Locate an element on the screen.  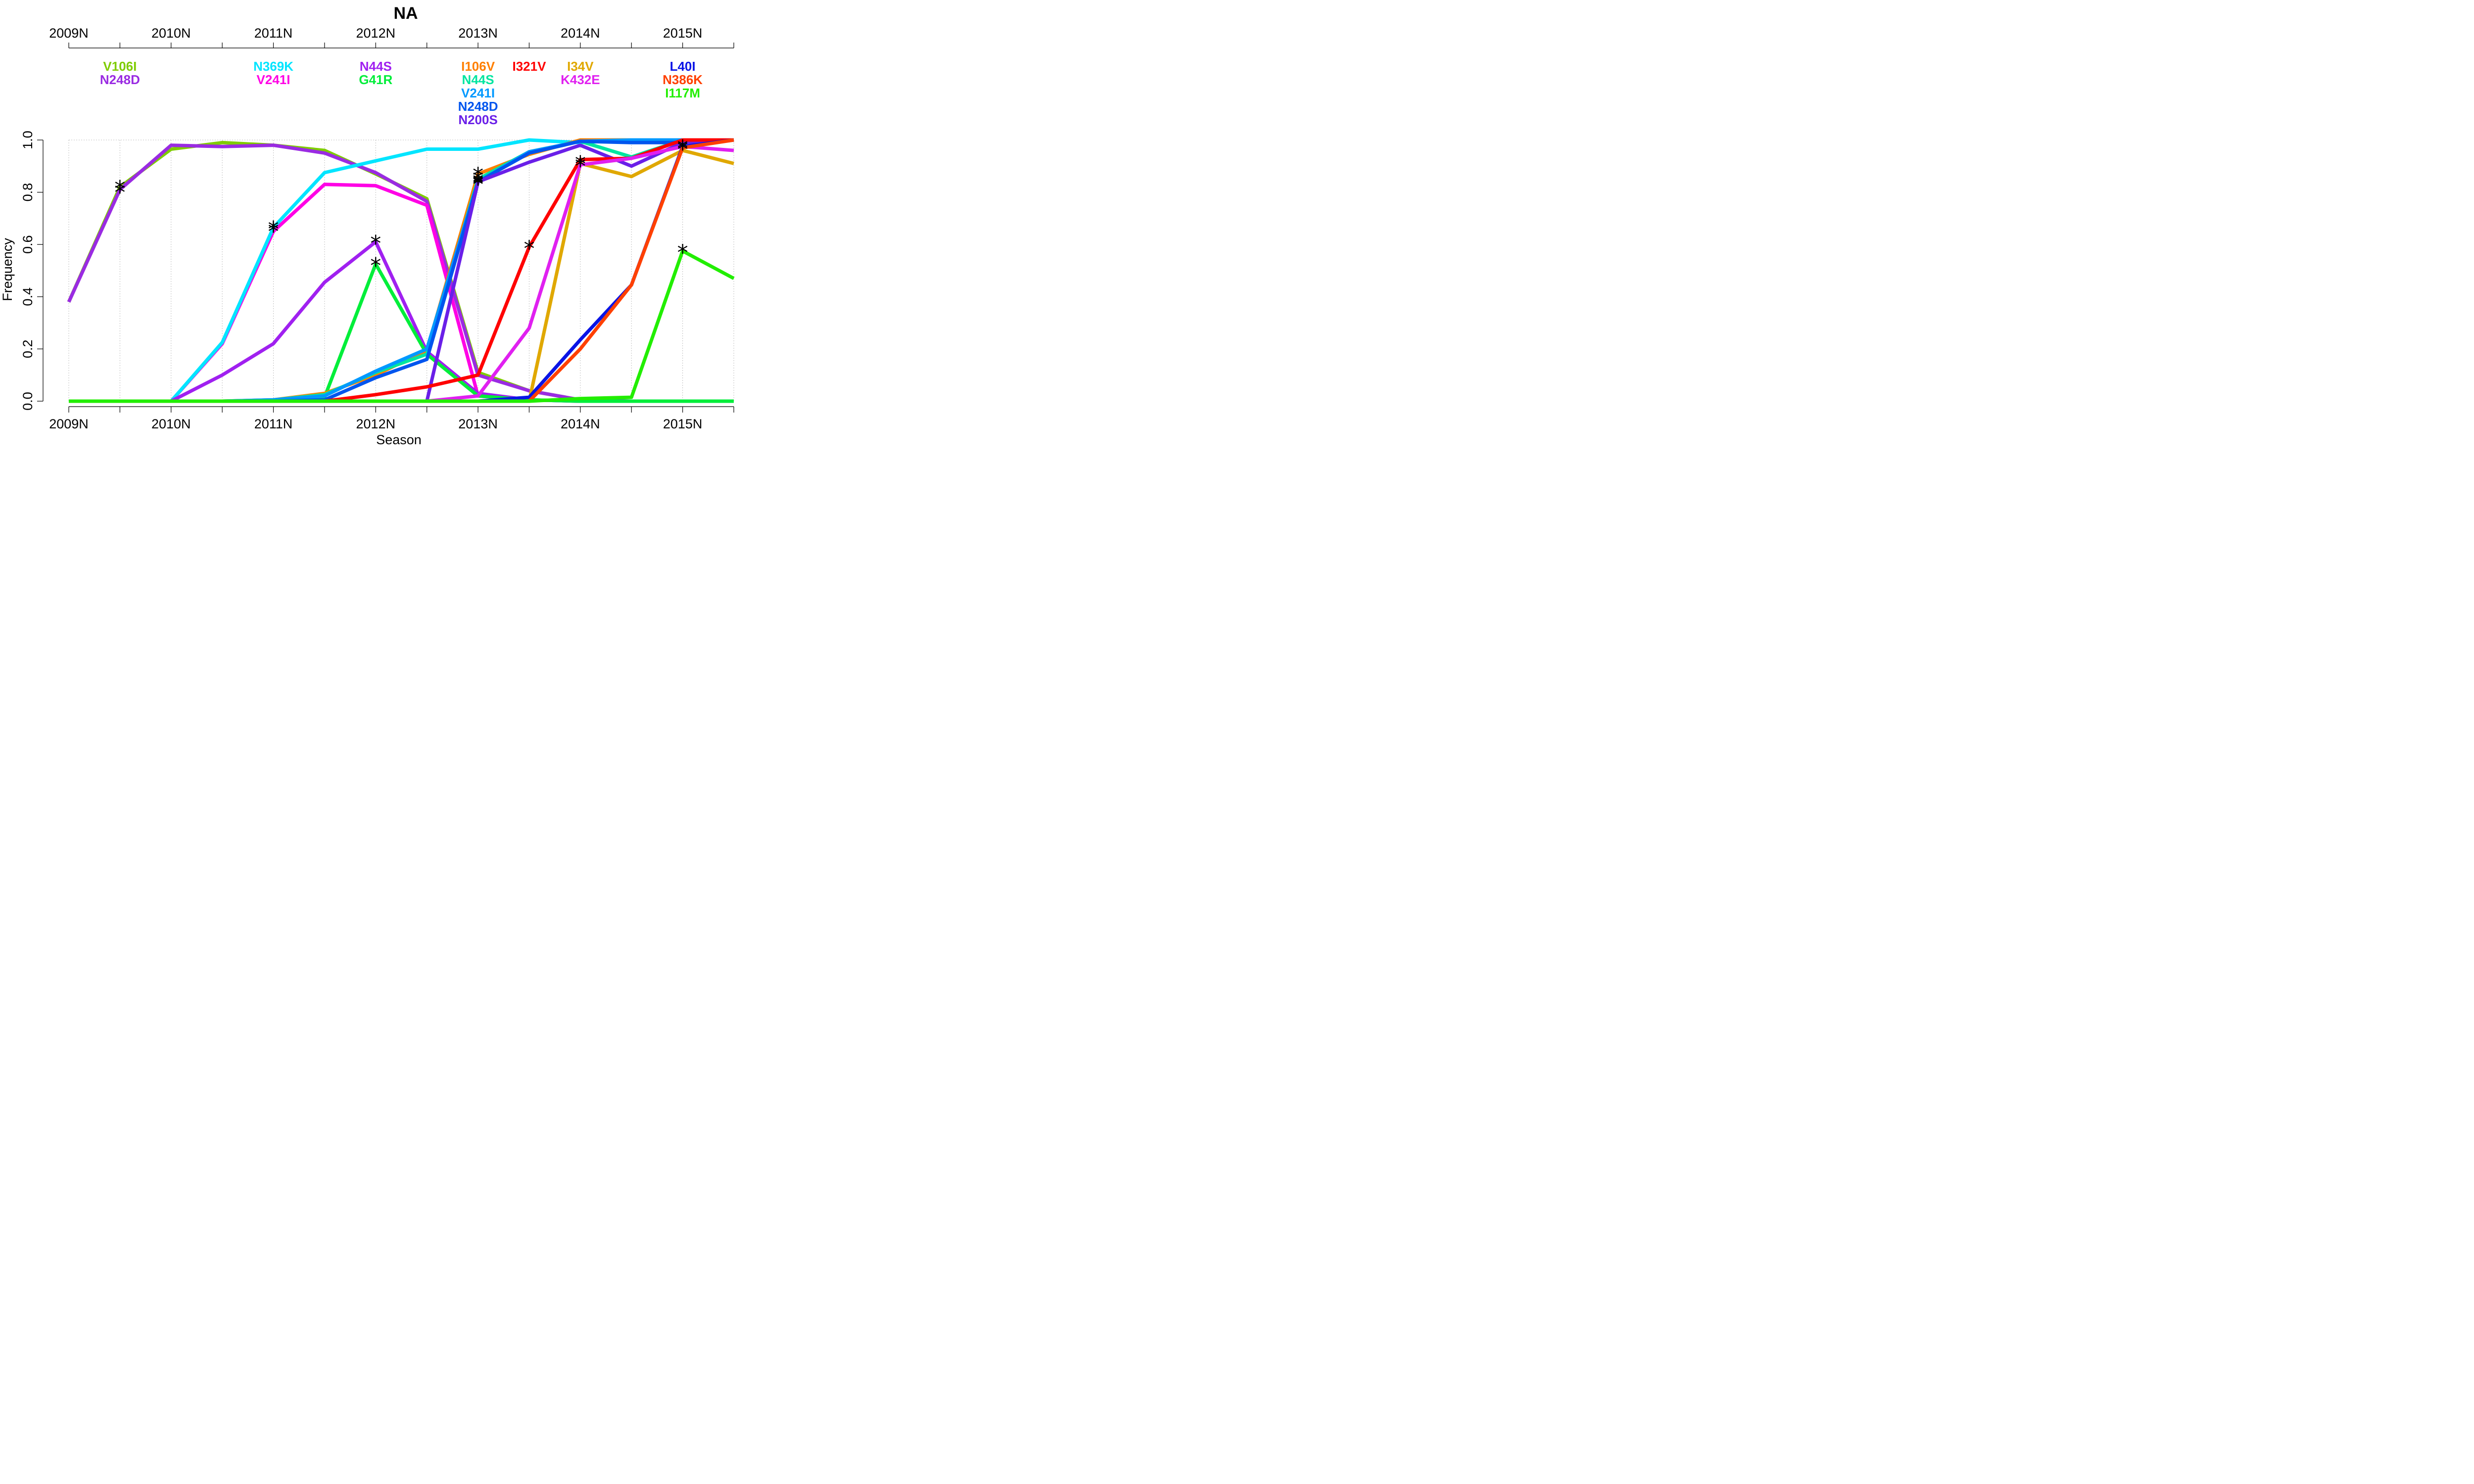
y-tick-label: 0.6 is located at coordinates (27, 244).